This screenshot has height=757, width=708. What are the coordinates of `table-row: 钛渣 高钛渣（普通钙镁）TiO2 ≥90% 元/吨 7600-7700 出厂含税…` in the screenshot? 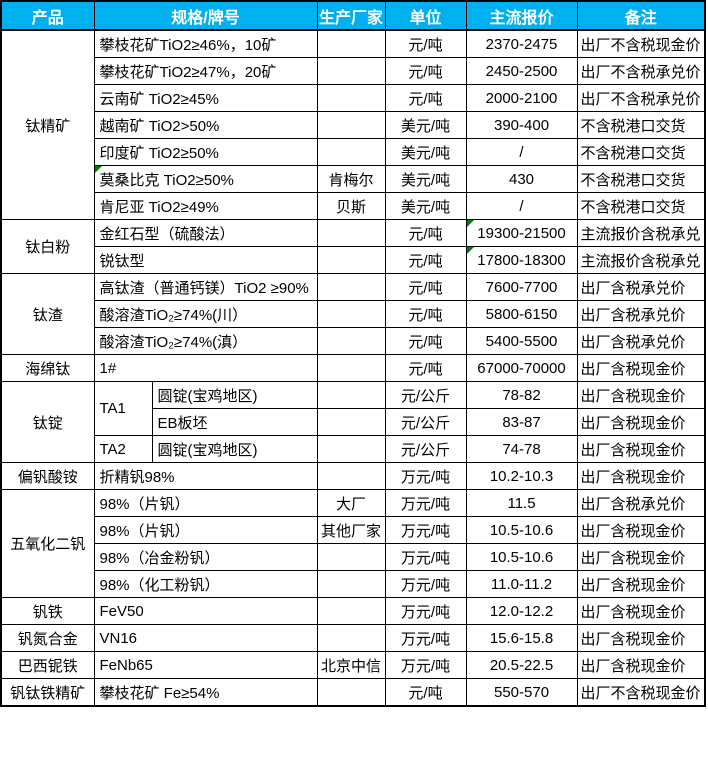 It's located at (353, 314).